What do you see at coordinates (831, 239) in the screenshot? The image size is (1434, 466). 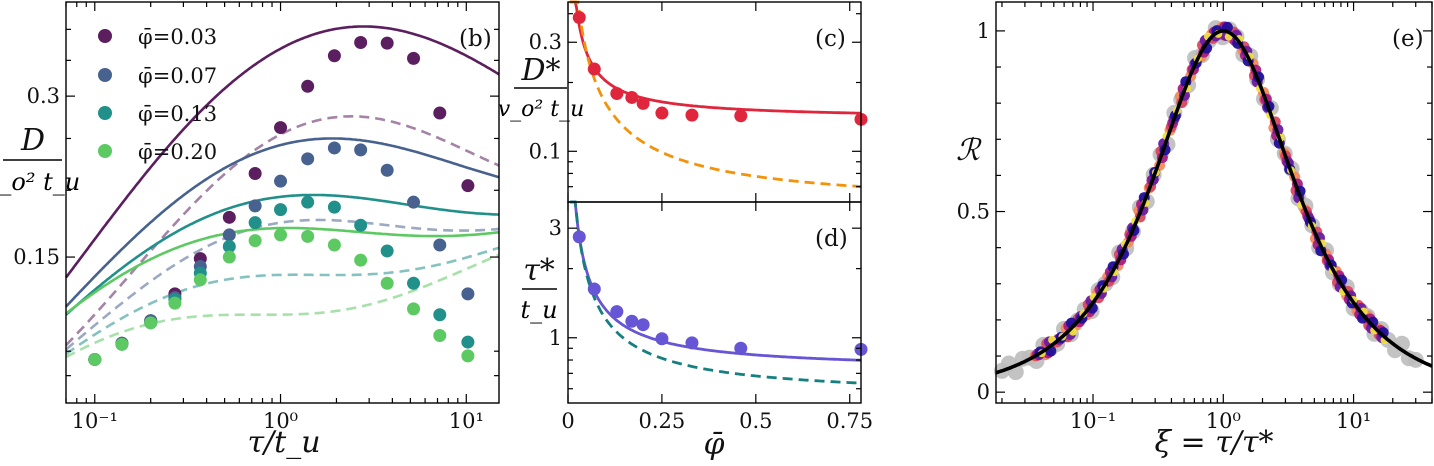 I see `panel-d-label: (d)` at bounding box center [831, 239].